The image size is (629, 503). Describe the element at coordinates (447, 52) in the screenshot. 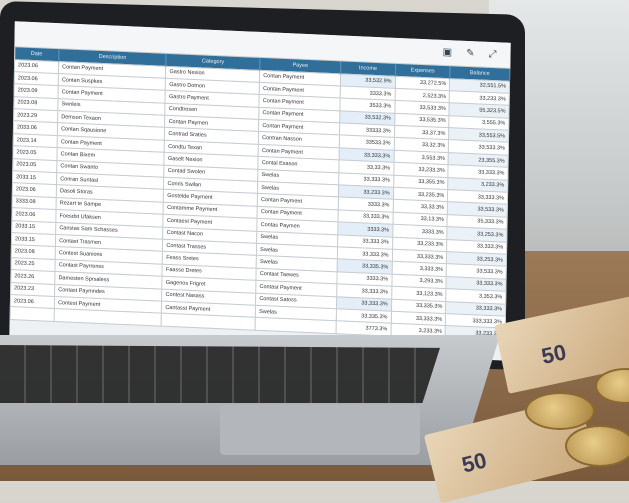

I see `save-icon: ▣` at that location.